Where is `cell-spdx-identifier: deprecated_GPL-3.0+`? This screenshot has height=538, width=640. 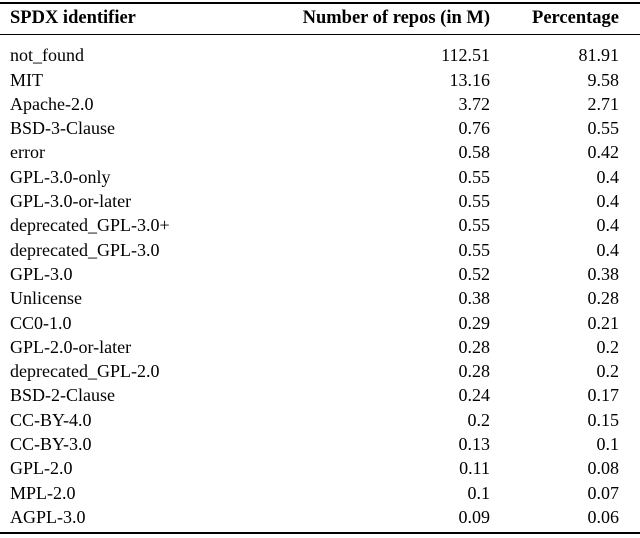
cell-spdx-identifier: deprecated_GPL-3.0+ is located at coordinates (90, 225).